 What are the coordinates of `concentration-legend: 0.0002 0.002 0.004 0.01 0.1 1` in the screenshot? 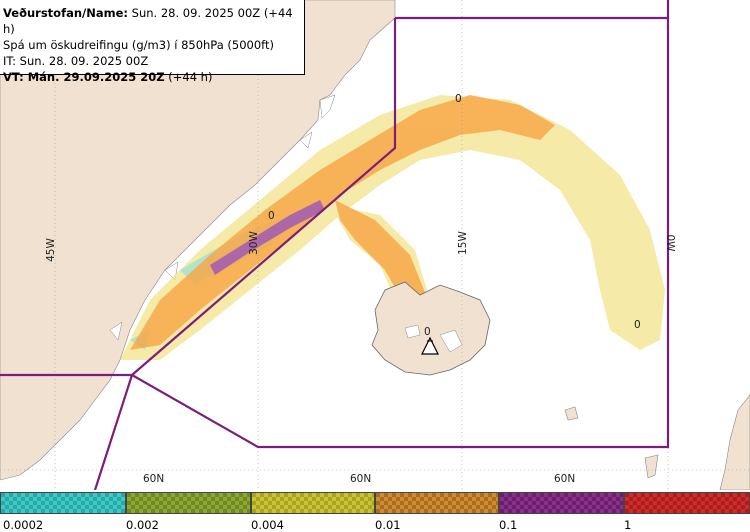 It's located at (375, 511).